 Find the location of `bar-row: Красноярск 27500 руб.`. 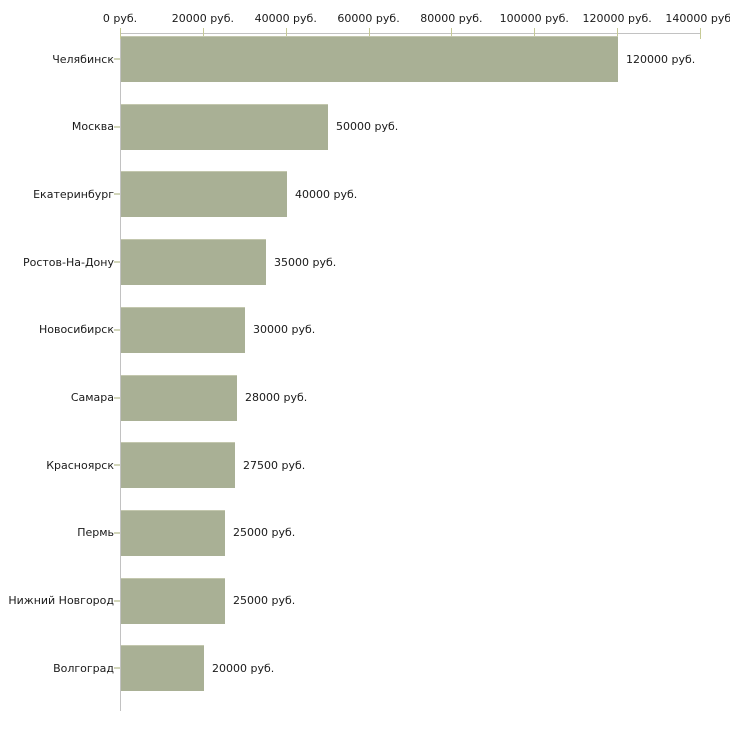

bar-row: Красноярск 27500 руб. is located at coordinates (365, 465).